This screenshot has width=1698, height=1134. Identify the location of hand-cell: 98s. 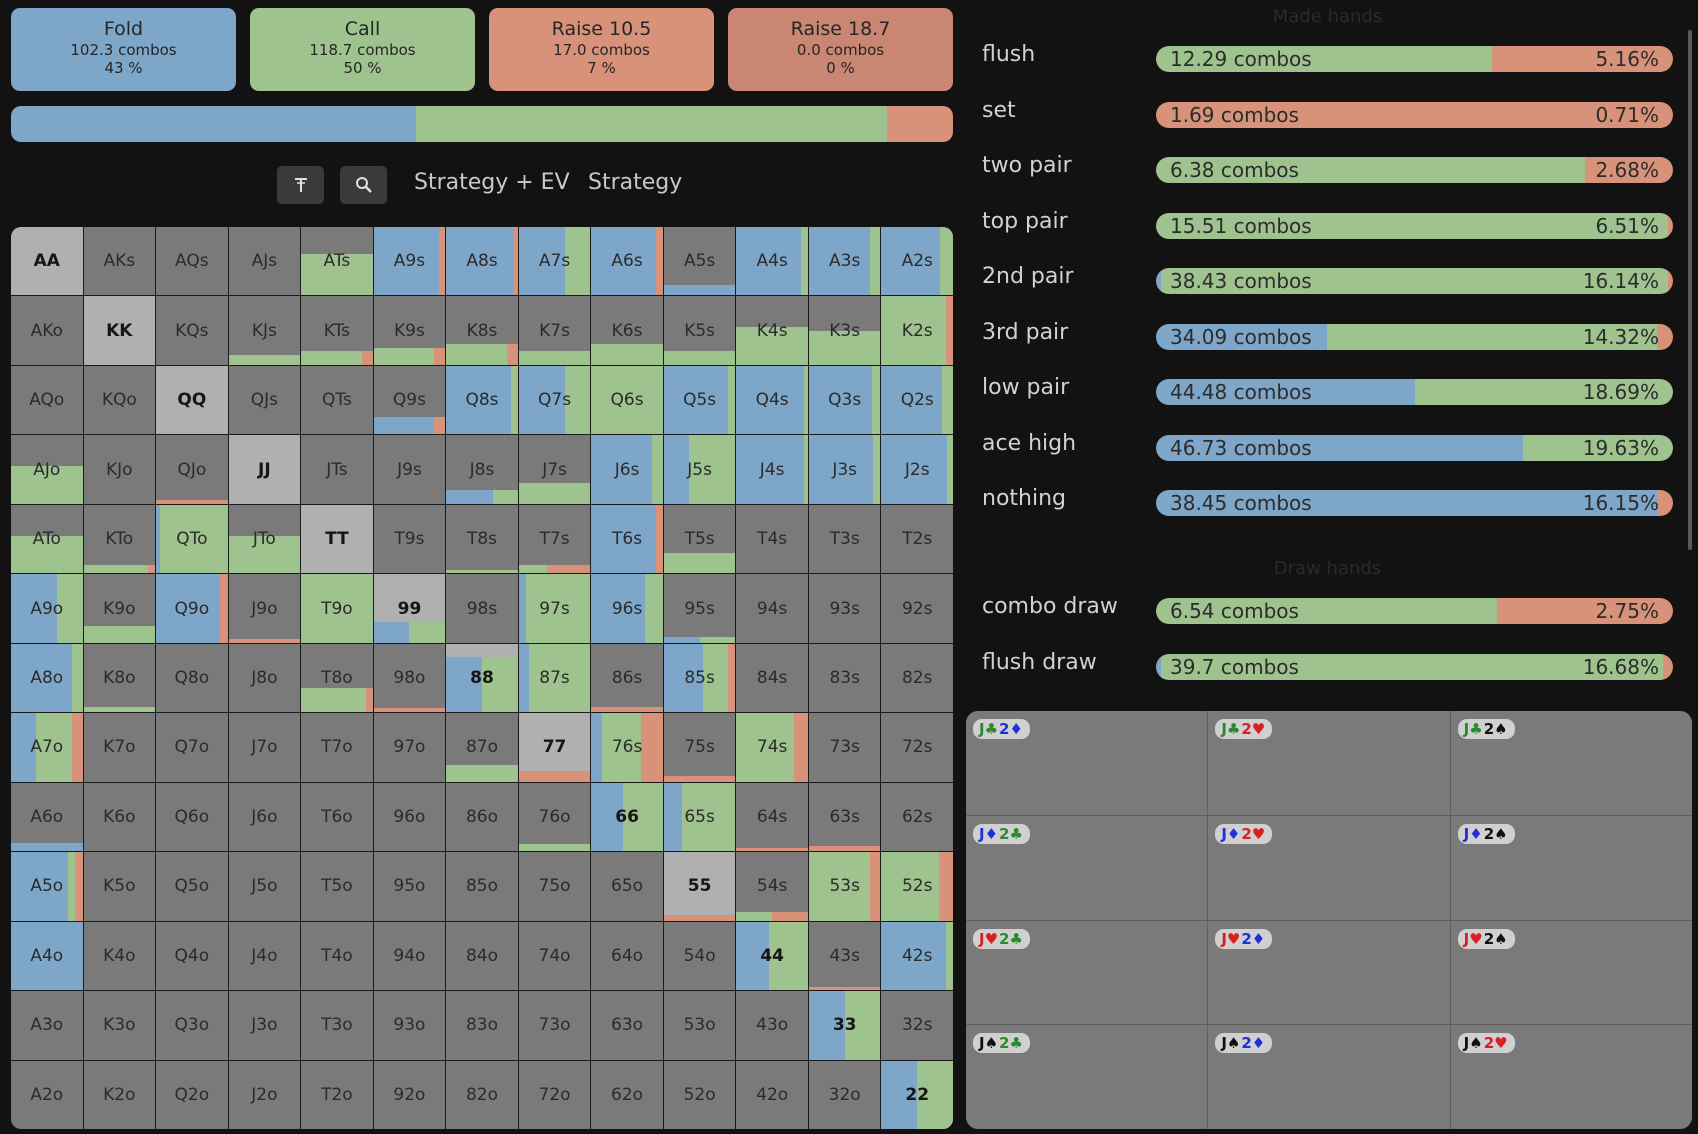
(482, 608).